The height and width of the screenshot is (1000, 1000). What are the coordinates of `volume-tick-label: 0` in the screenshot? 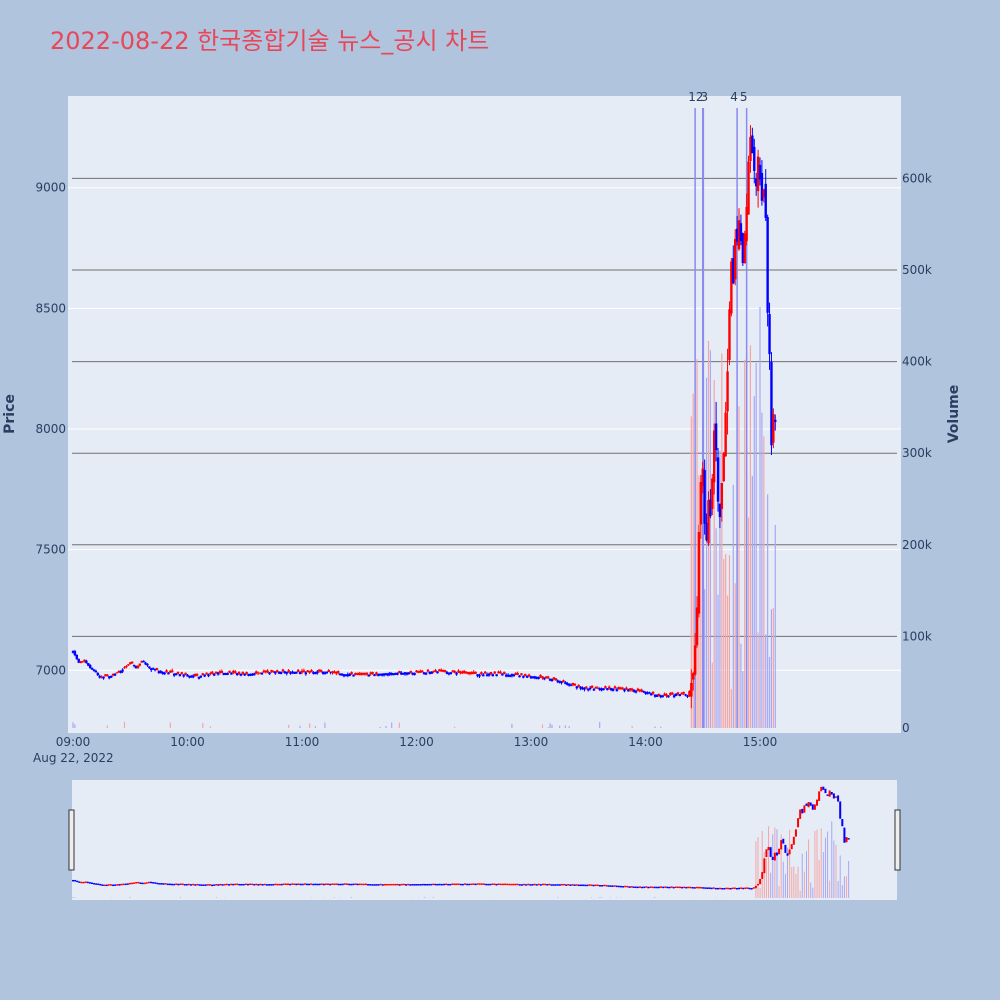 It's located at (906, 728).